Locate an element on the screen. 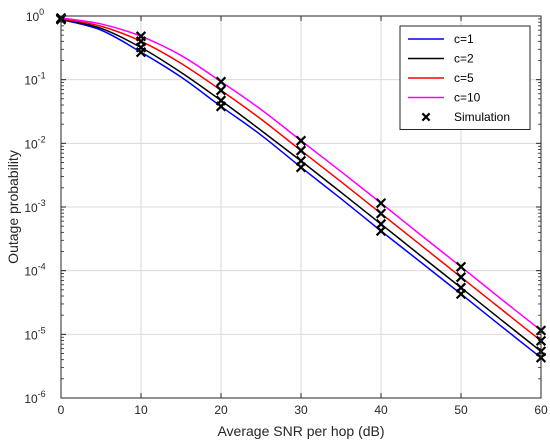 This screenshot has width=550, height=444. legend-label: c=5 is located at coordinates (464, 78).